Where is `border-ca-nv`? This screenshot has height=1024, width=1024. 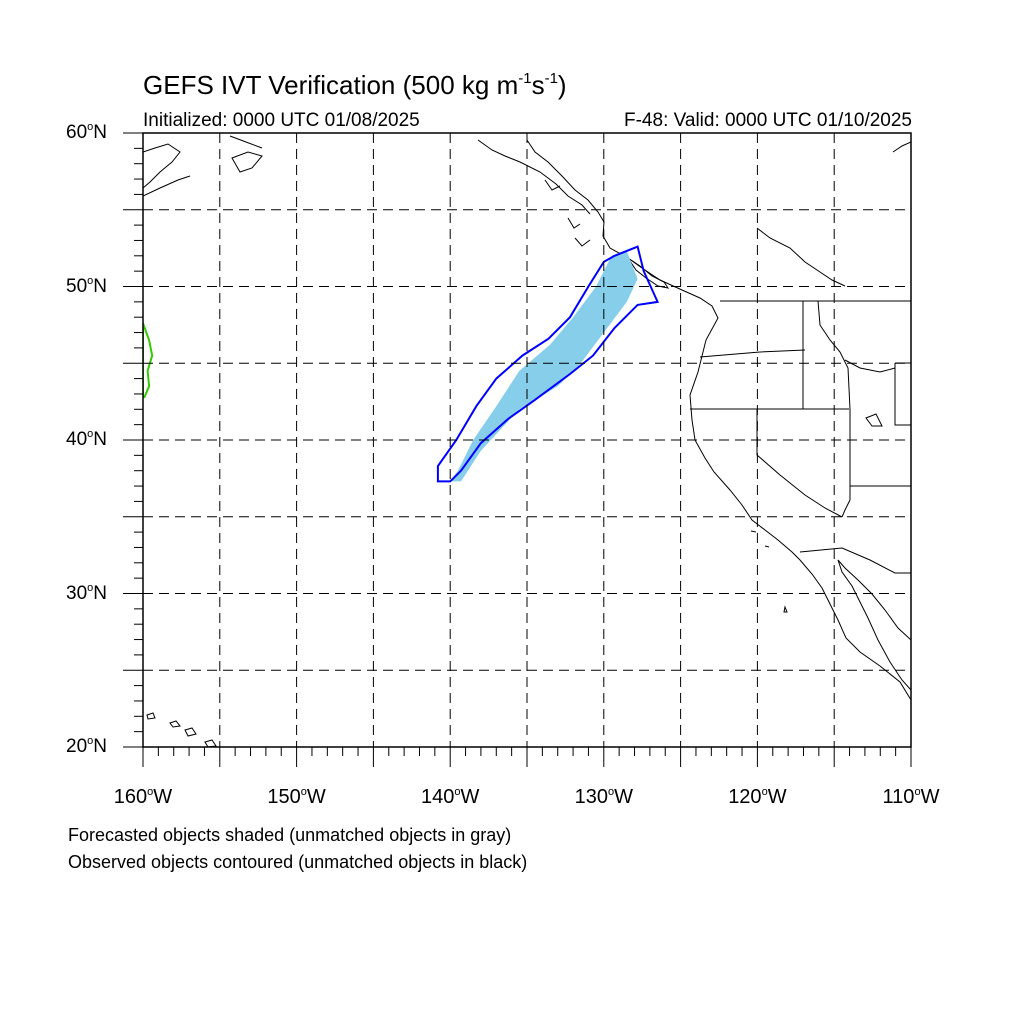 border-ca-nv is located at coordinates (799, 463).